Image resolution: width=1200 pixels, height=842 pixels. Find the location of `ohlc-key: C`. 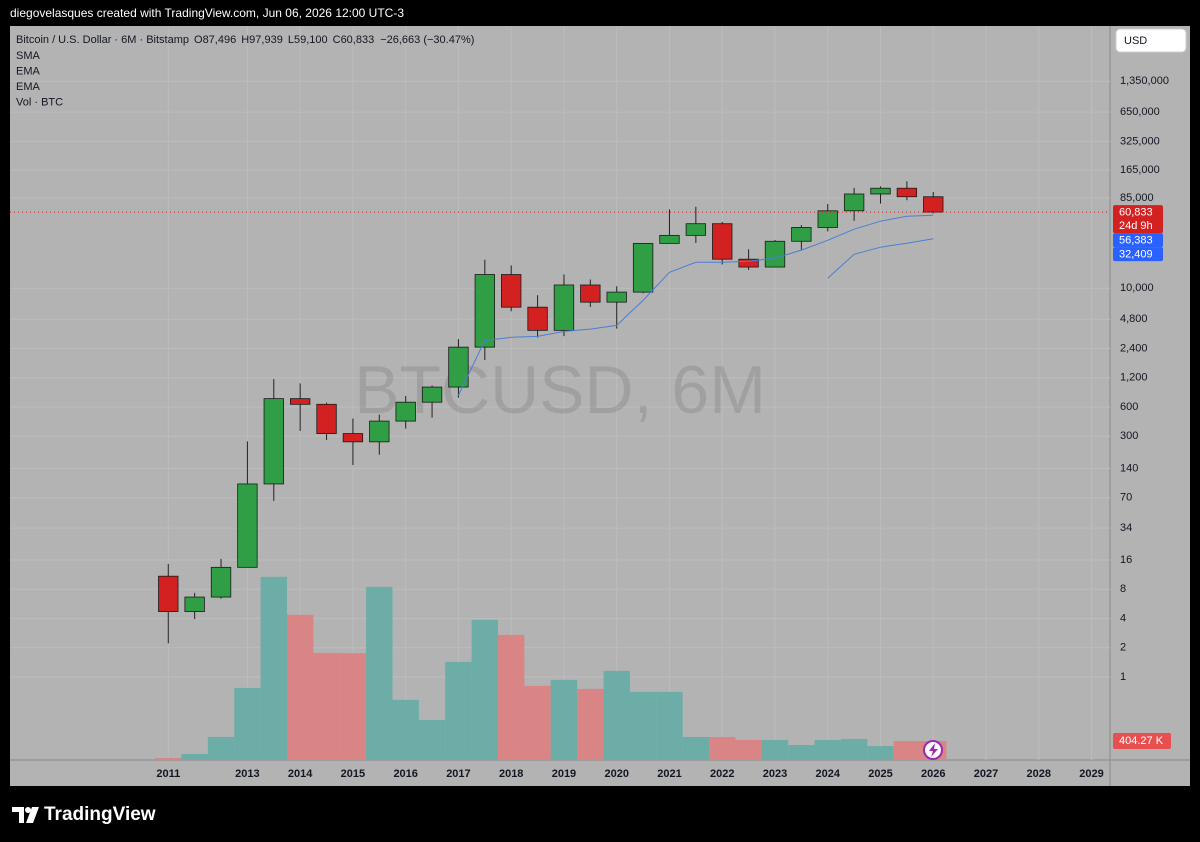

ohlc-key: C is located at coordinates (337, 40).